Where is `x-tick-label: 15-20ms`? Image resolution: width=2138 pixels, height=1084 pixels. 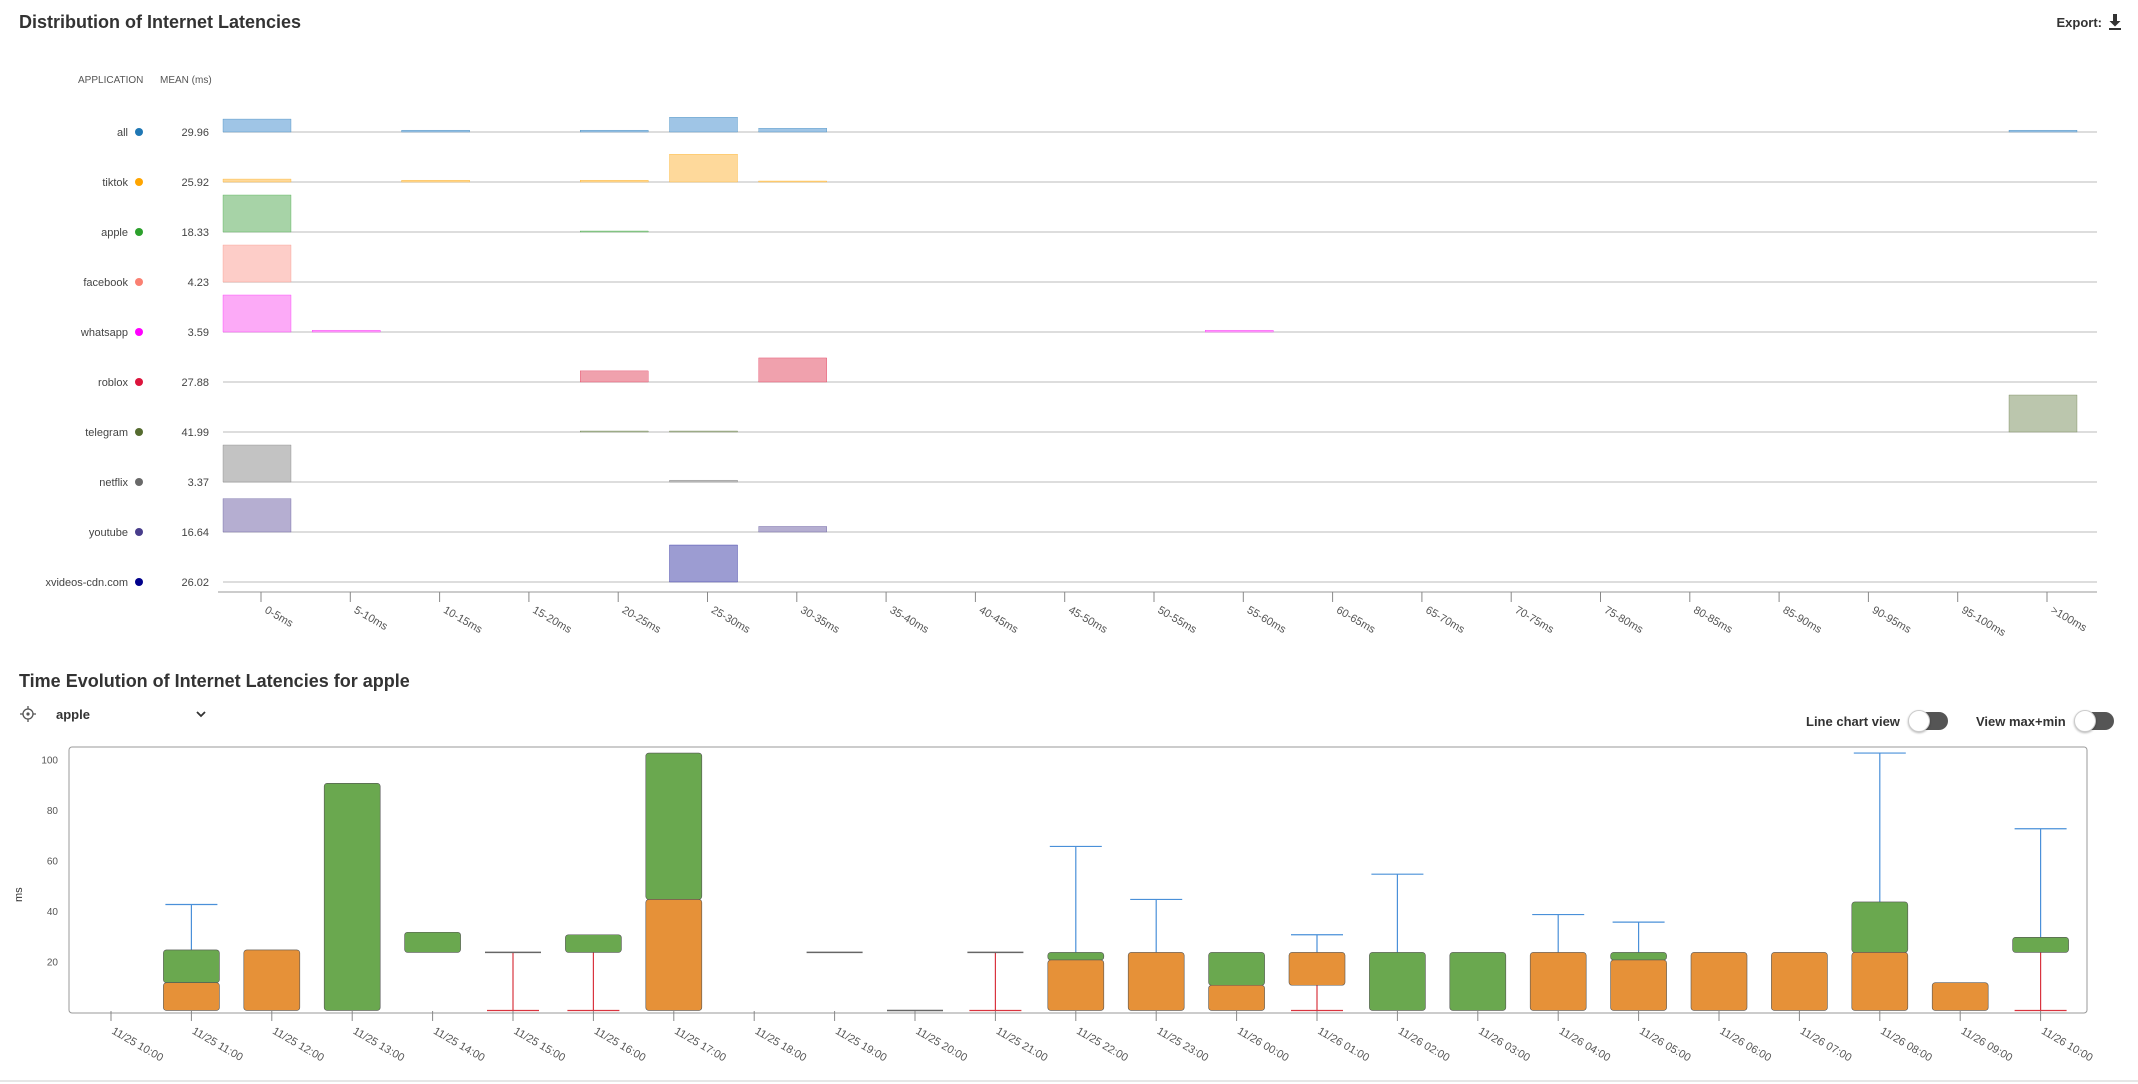
x-tick-label: 15-20ms is located at coordinates (551, 620).